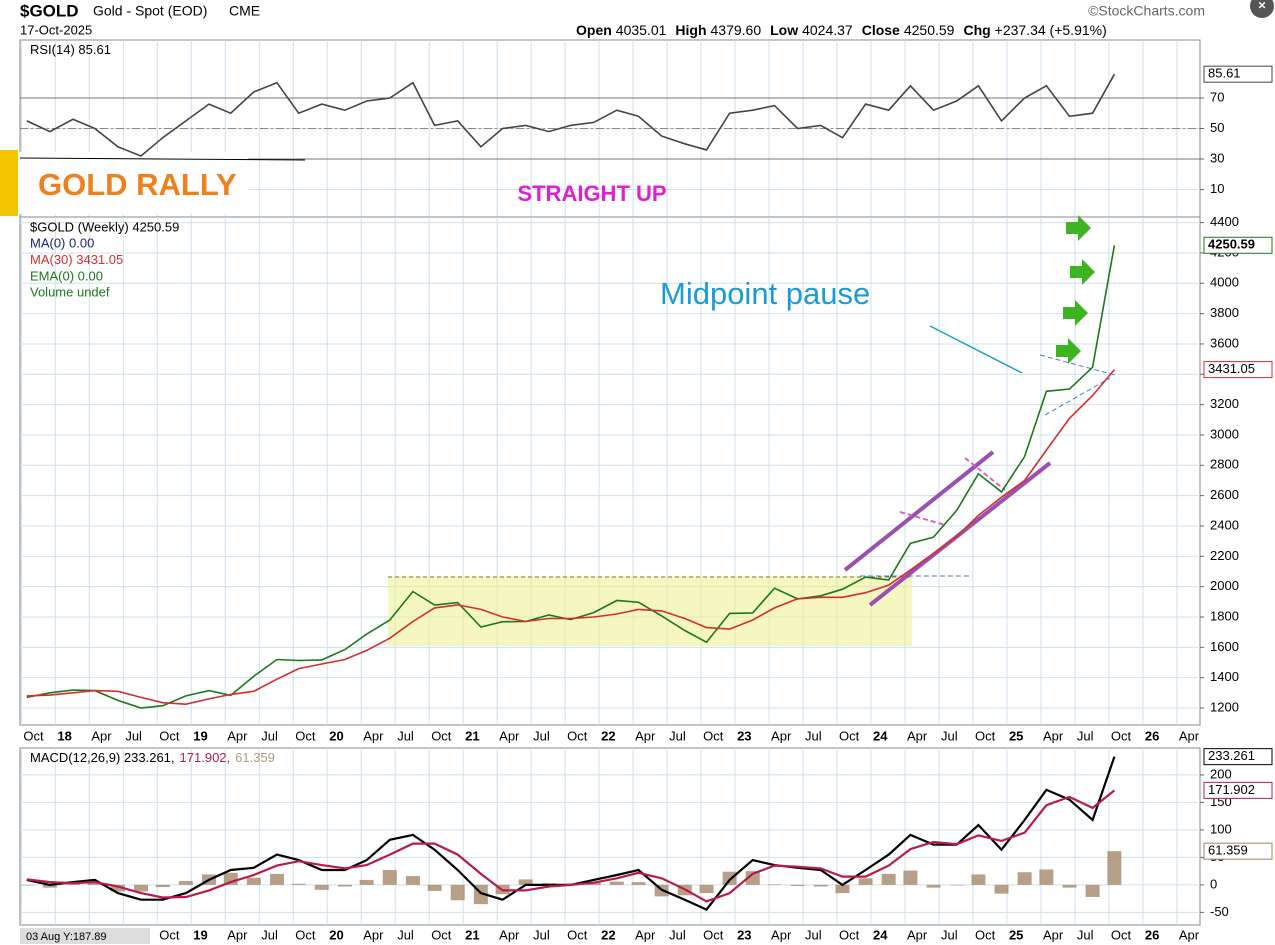  I want to click on range-zone, so click(650, 611).